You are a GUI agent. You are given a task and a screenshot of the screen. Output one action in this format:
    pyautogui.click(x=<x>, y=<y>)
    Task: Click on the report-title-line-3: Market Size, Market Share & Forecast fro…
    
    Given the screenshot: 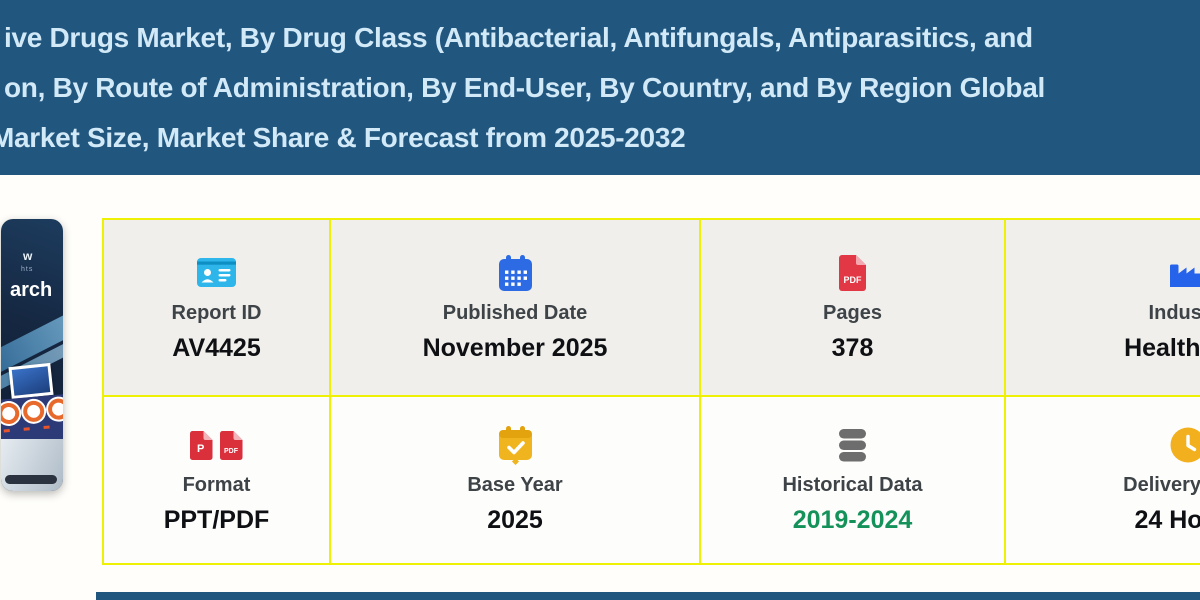 What is the action you would take?
    pyautogui.click(x=343, y=137)
    